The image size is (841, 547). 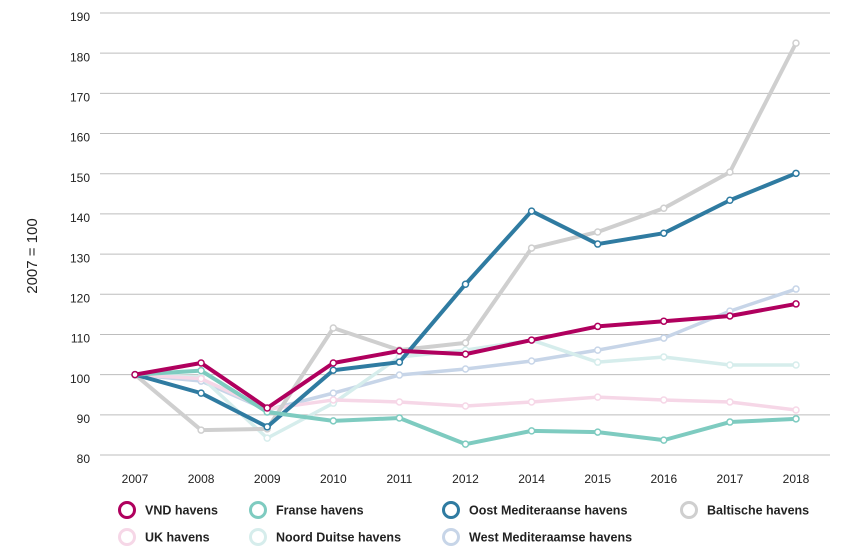 I want to click on x-tick-label: 2008, so click(x=201, y=479).